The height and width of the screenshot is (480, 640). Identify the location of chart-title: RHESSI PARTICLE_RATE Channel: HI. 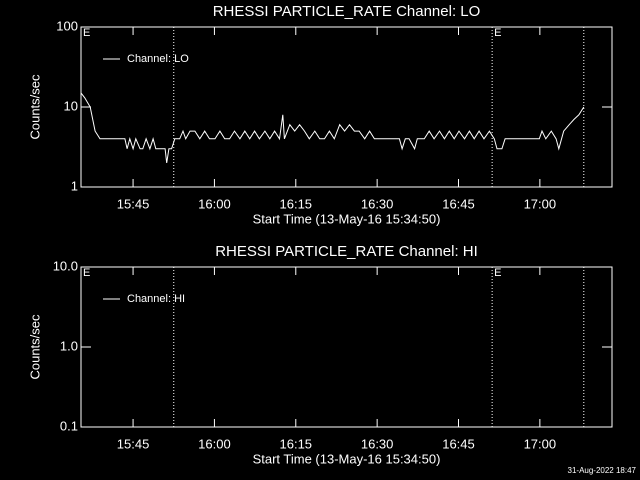
(346, 251).